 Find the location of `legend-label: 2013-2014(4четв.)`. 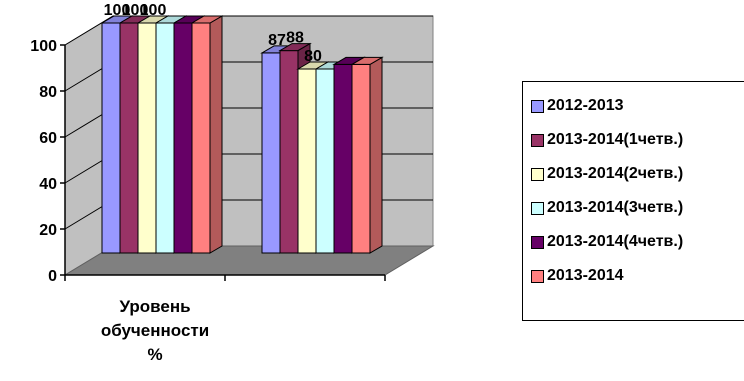

legend-label: 2013-2014(4четв.) is located at coordinates (615, 241).